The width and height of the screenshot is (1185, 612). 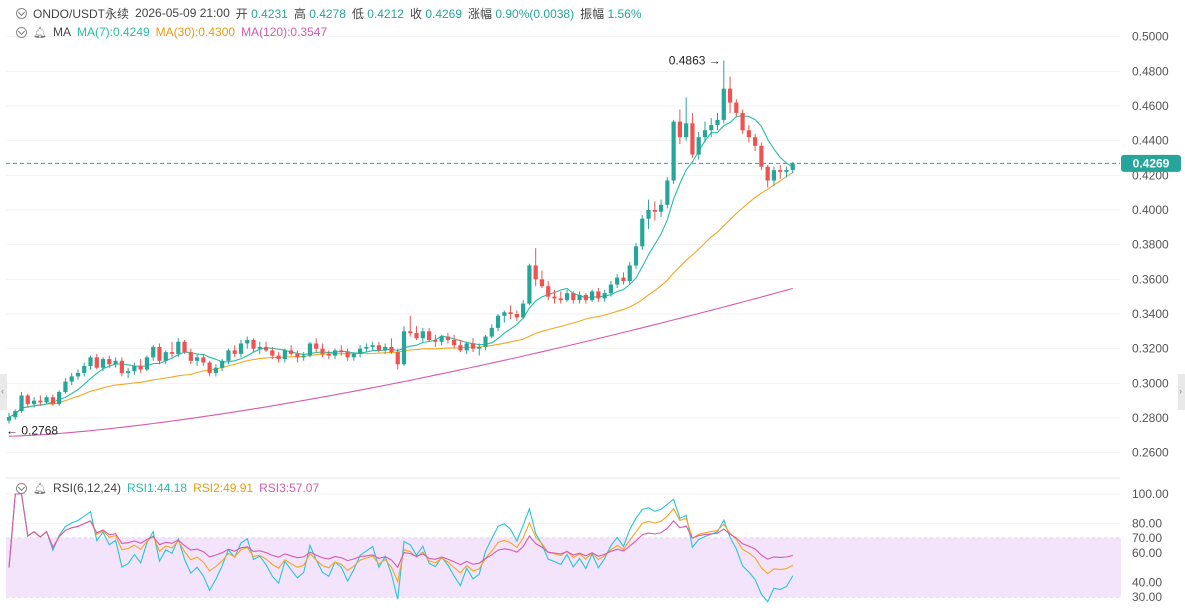 I want to click on scroll-right-handle: ›, so click(x=1181, y=392).